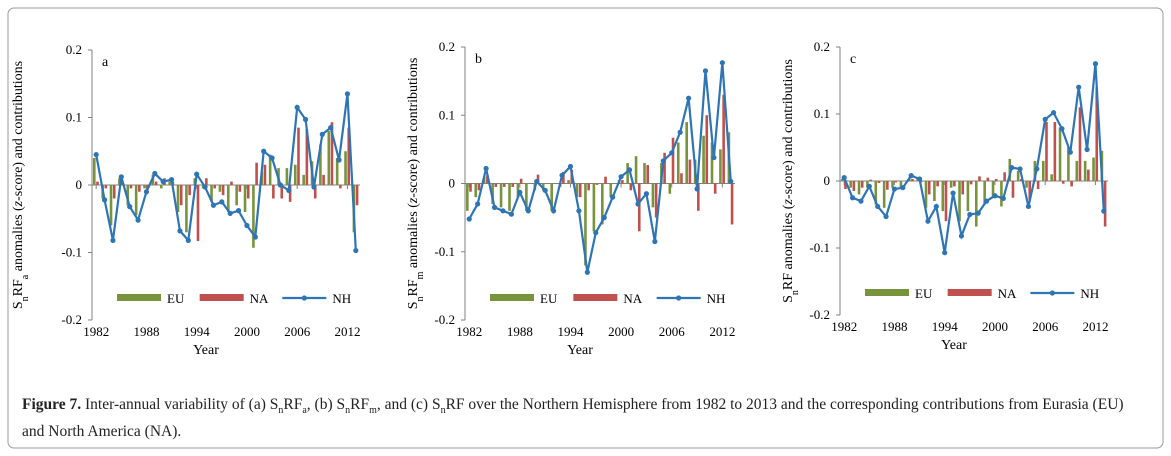  Describe the element at coordinates (995, 326) in the screenshot. I see `x-tick-label: 2000` at that location.